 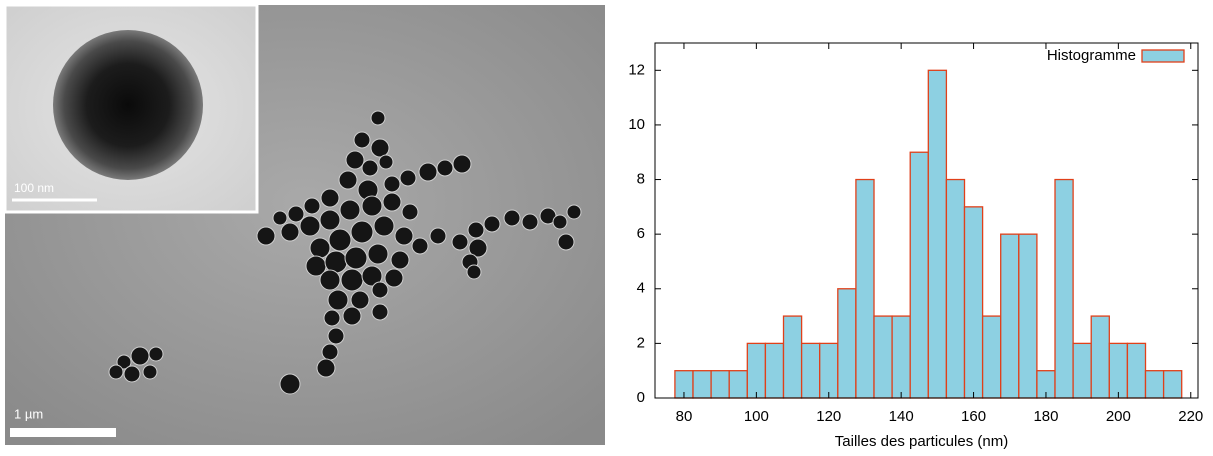 I want to click on x-axis-label: Tailles des particules (nm), so click(x=921, y=441).